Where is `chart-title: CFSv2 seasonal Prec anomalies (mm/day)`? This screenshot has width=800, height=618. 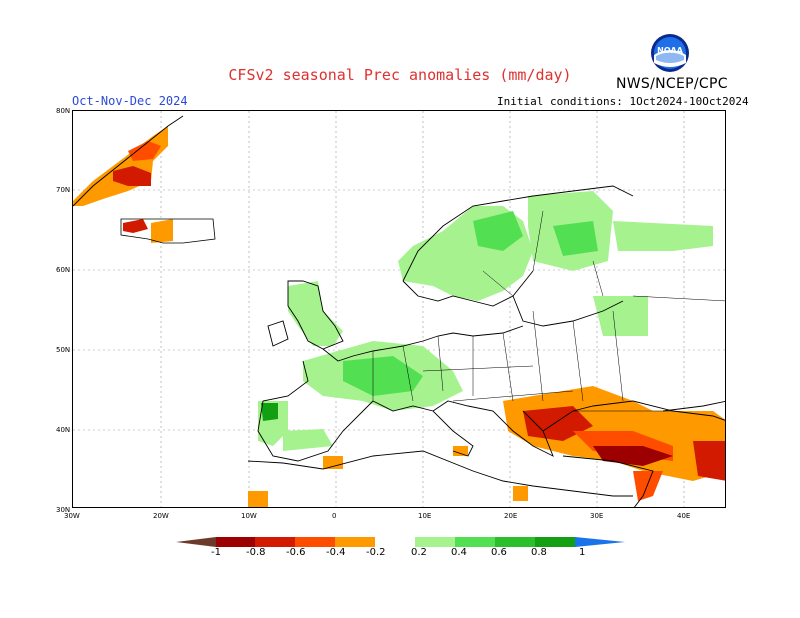 chart-title: CFSv2 seasonal Prec anomalies (mm/day) is located at coordinates (400, 75).